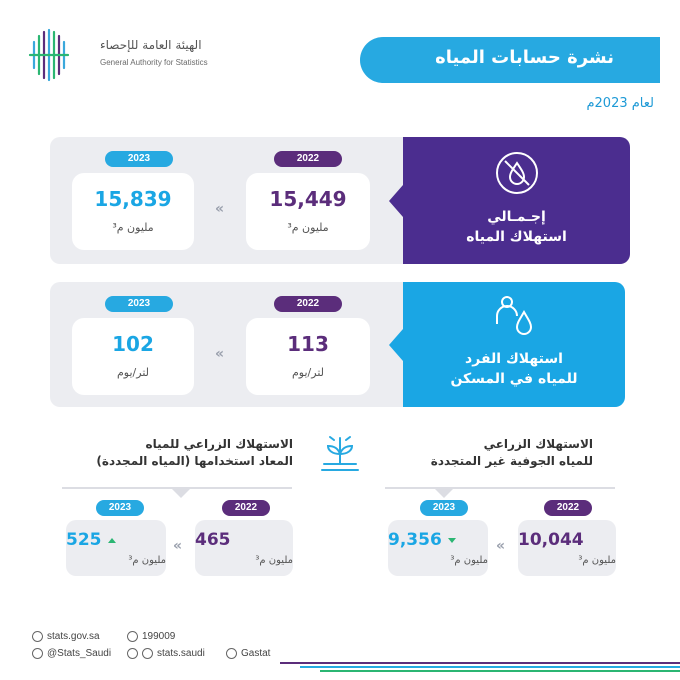  I want to click on trend-down-icon, so click(451, 540).